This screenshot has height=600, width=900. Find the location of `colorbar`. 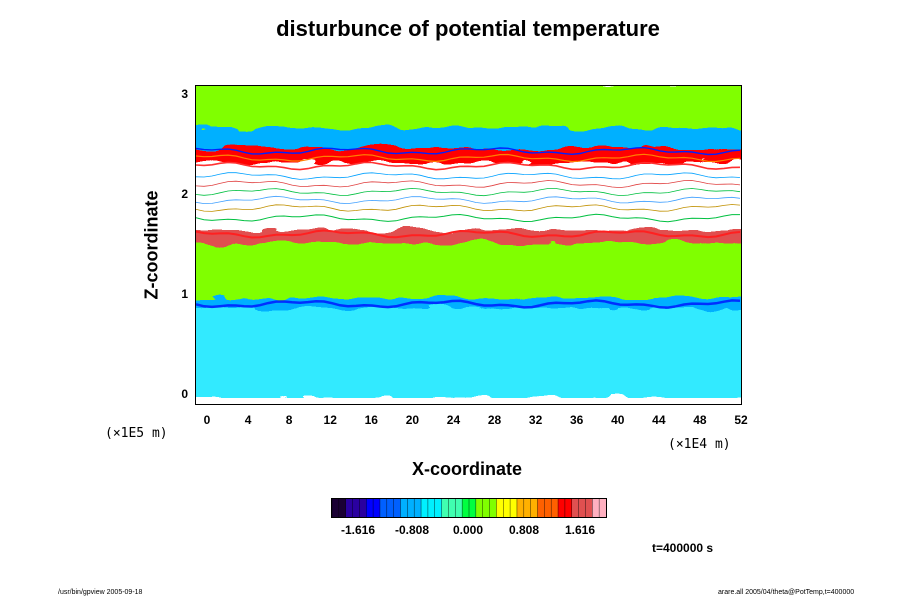

colorbar is located at coordinates (469, 508).